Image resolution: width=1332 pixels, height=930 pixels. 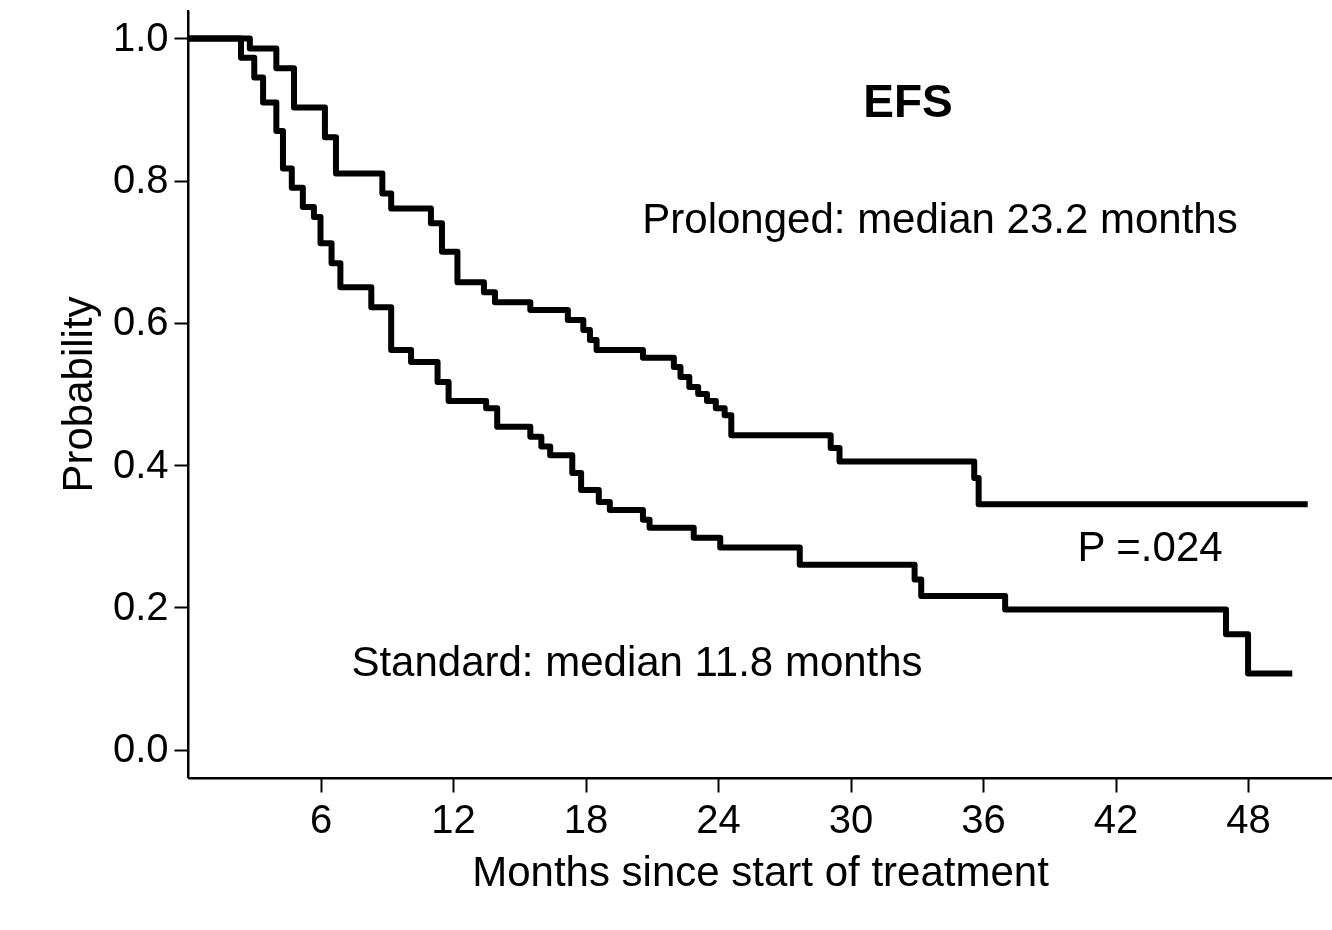 I want to click on text: EFS, so click(x=908, y=101).